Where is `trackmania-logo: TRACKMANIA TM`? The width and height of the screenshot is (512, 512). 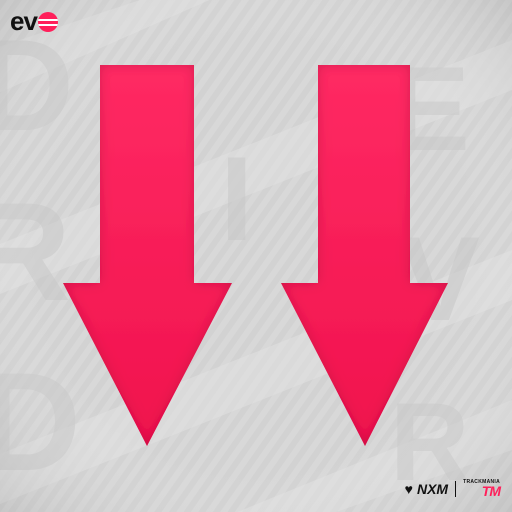 trackmania-logo: TRACKMANIA TM is located at coordinates (482, 489).